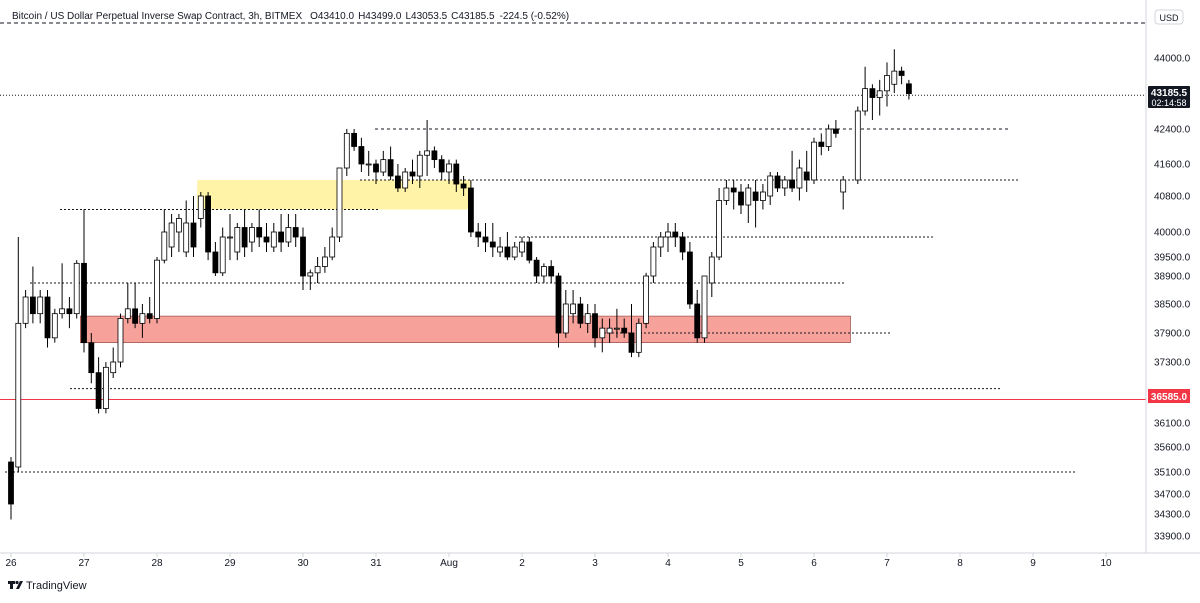 This screenshot has height=603, width=1200. What do you see at coordinates (47, 586) in the screenshot?
I see `tradingview-logo: TradingView` at bounding box center [47, 586].